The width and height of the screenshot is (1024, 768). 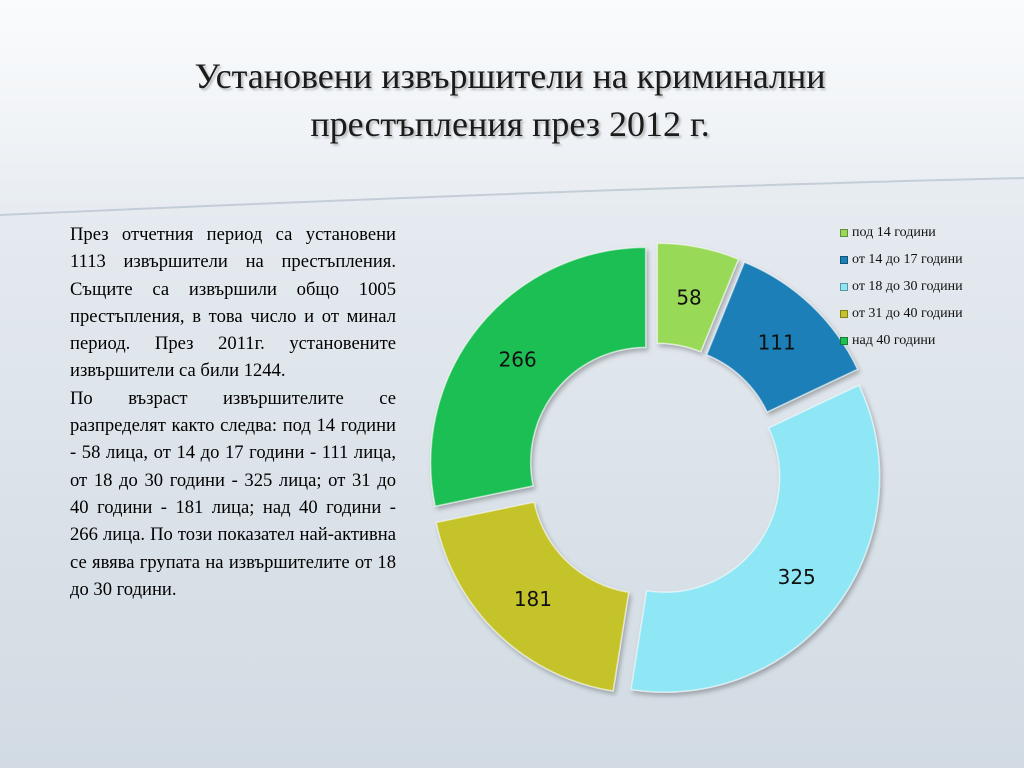 I want to click on slide-title-line2: престъпления през 2012 г., so click(x=510, y=124).